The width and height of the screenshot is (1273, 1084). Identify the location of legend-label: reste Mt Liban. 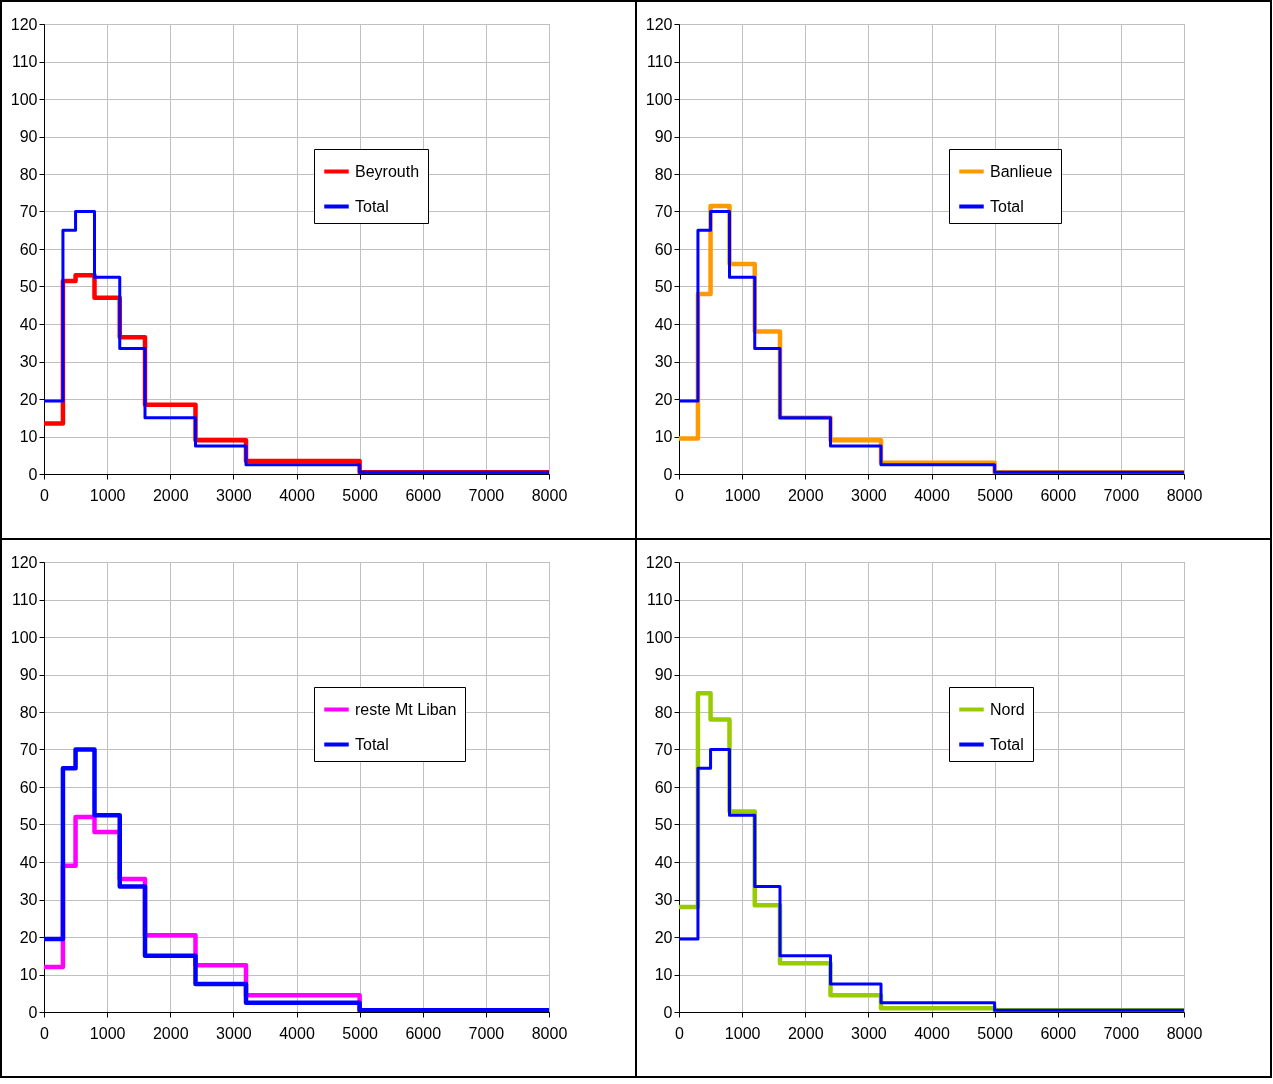
(406, 709).